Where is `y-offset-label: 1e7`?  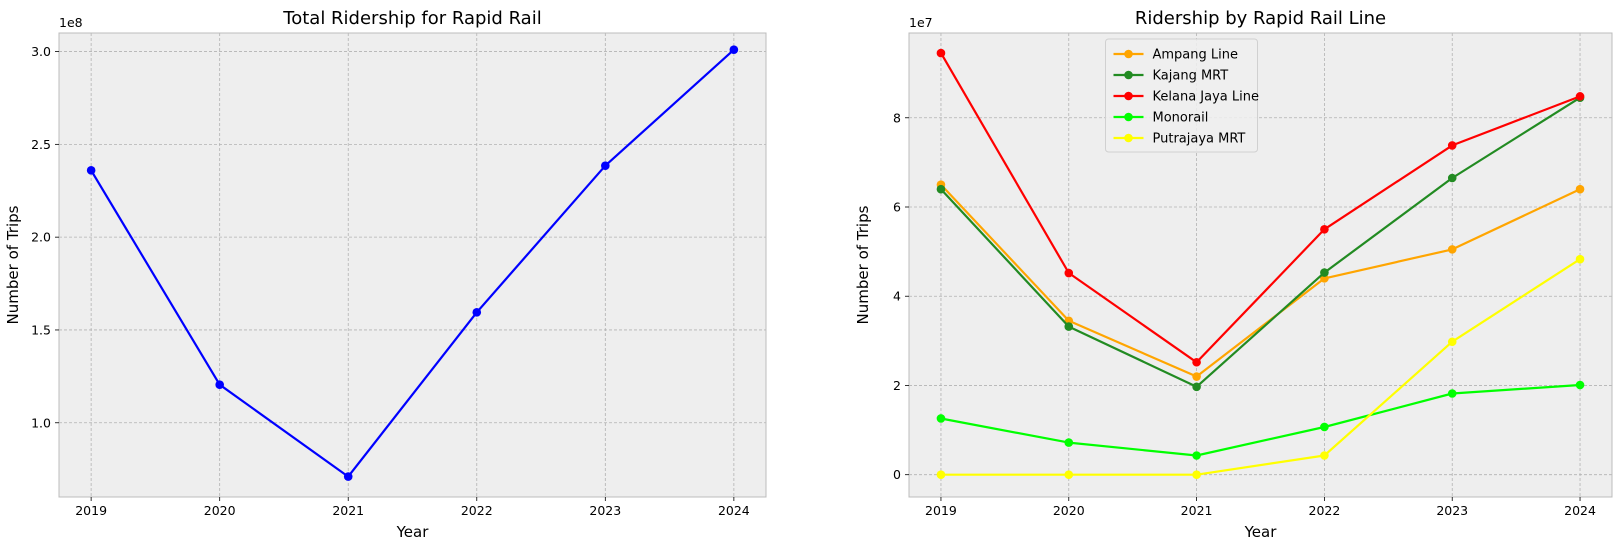 y-offset-label: 1e7 is located at coordinates (921, 22).